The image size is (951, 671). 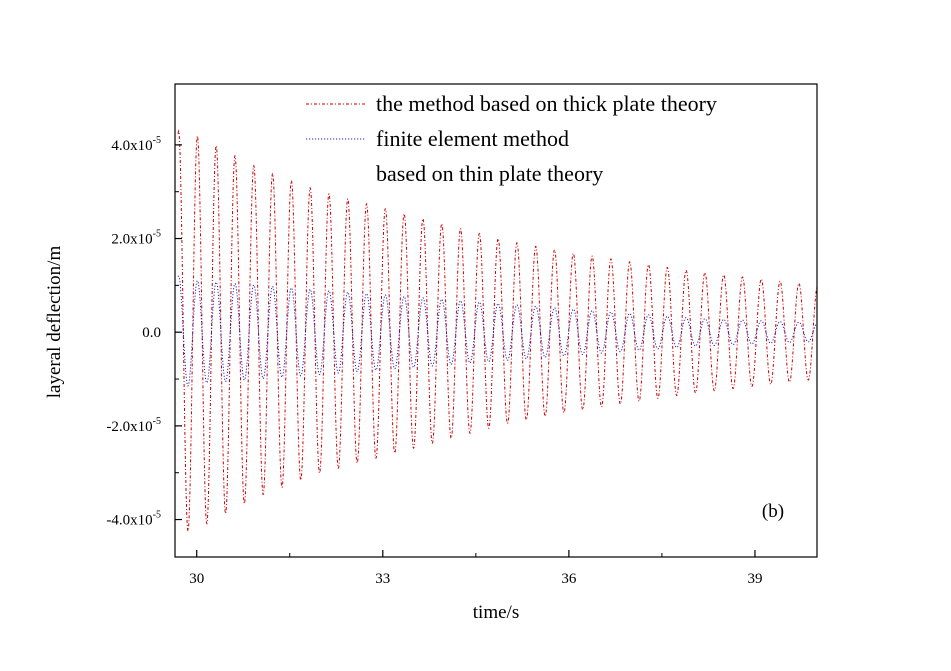 I want to click on x-tick-label: 33, so click(x=382, y=579).